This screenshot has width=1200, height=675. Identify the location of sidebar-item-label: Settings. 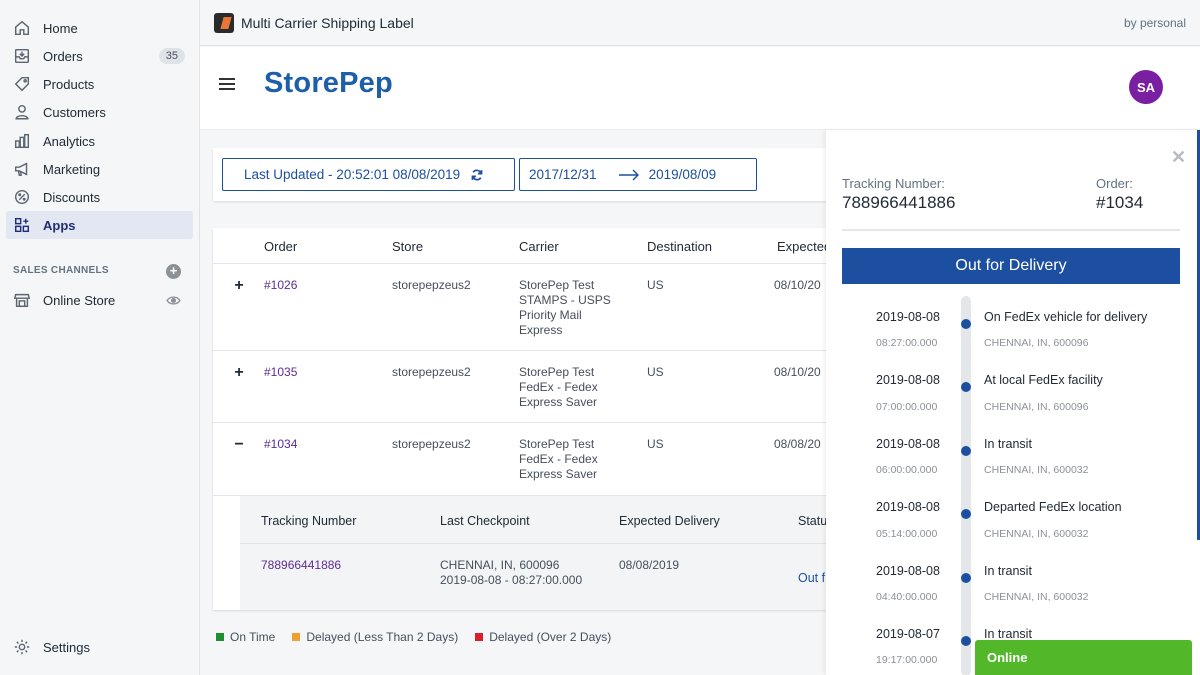
(66, 647).